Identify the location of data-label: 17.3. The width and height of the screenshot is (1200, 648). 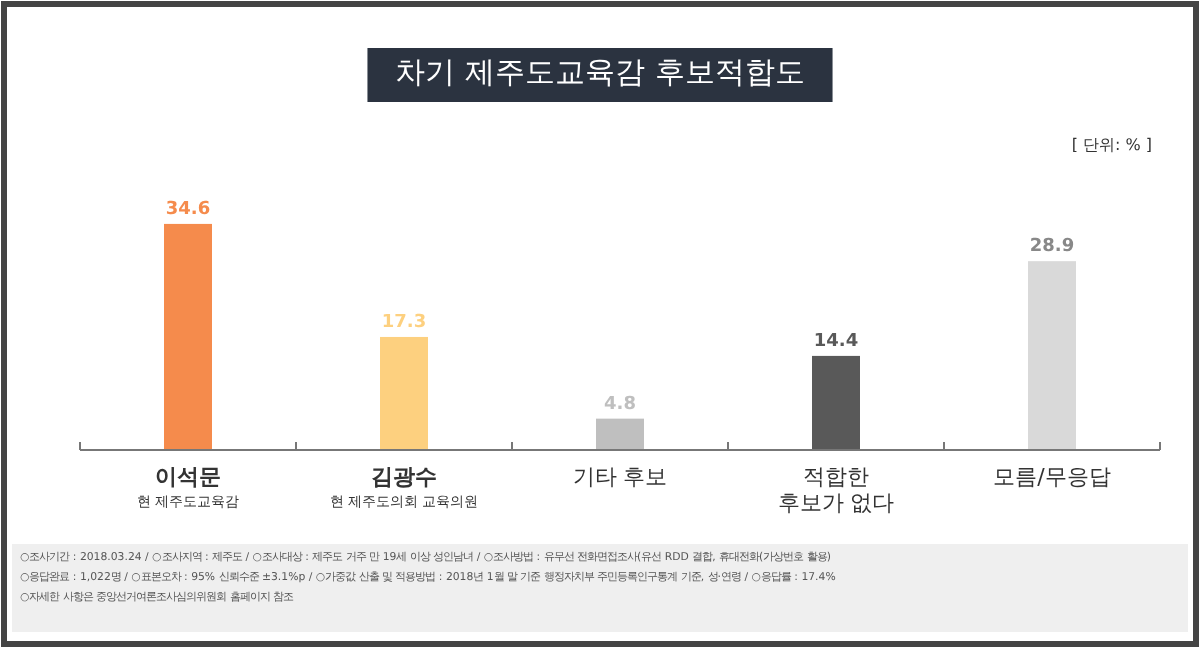
(404, 322).